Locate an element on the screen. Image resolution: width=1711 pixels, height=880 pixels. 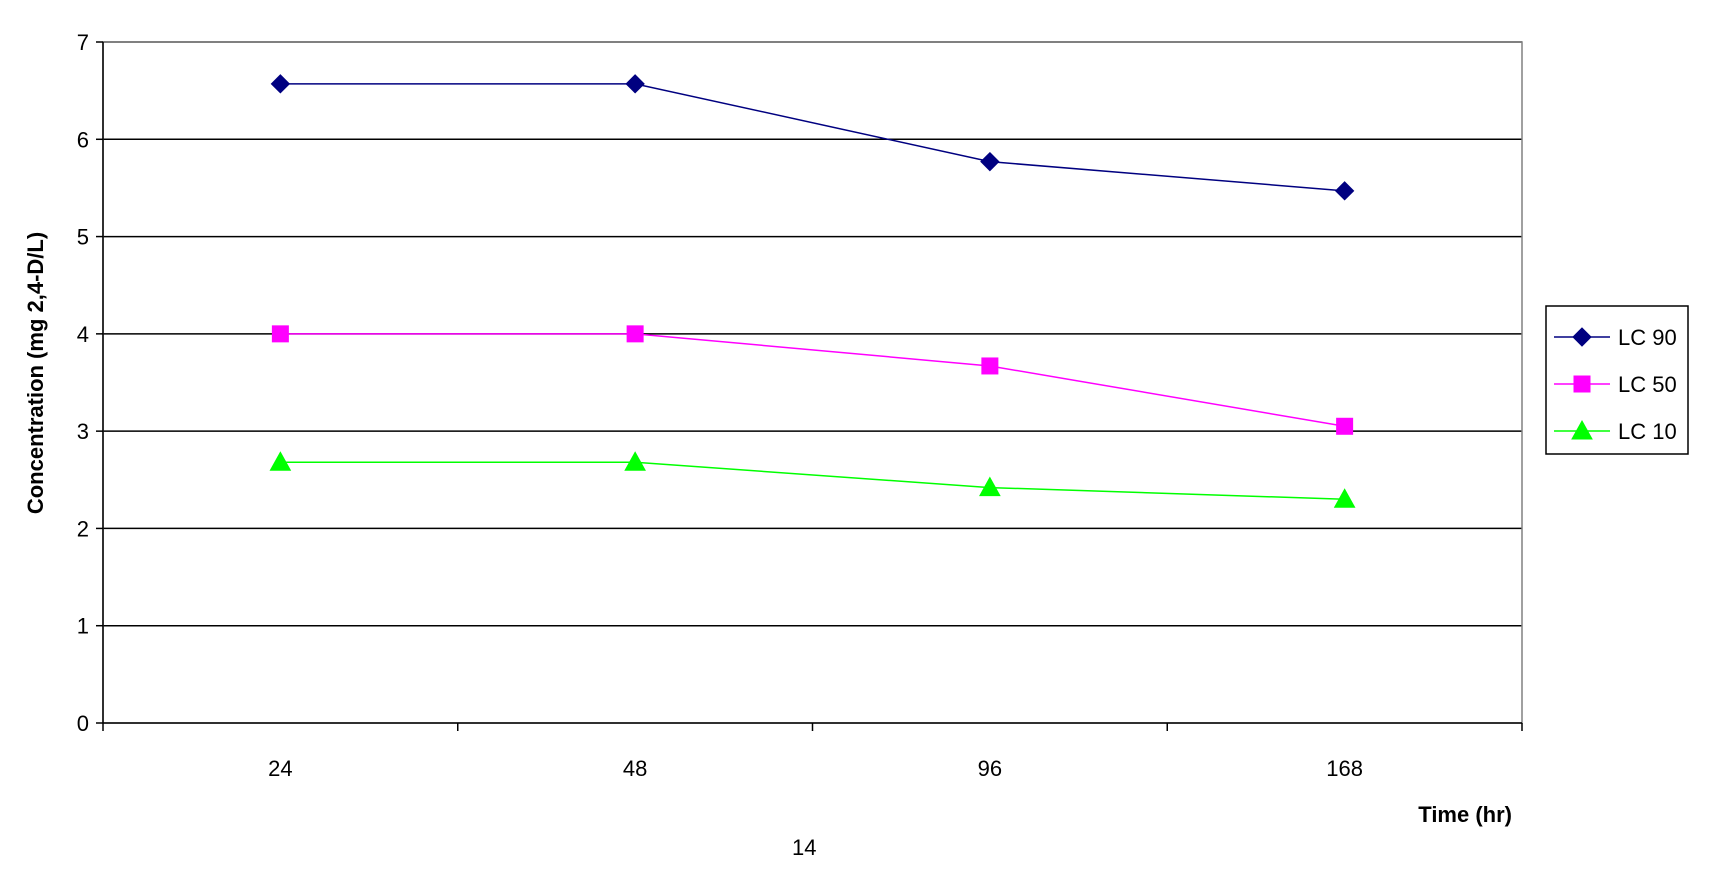
x-tick-labels: 24 48 96 168 is located at coordinates (815, 768).